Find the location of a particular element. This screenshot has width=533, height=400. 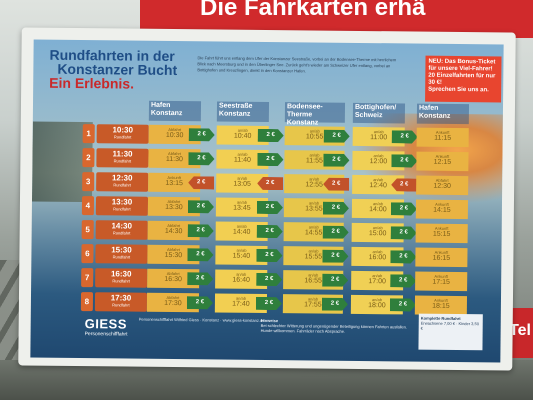

stop-time: 16:15 is located at coordinates (441, 258).